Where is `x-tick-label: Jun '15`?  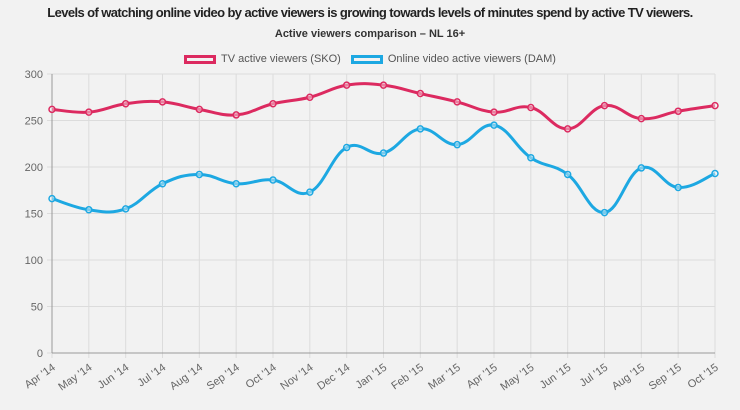
x-tick-label: Jun '15 is located at coordinates (556, 377).